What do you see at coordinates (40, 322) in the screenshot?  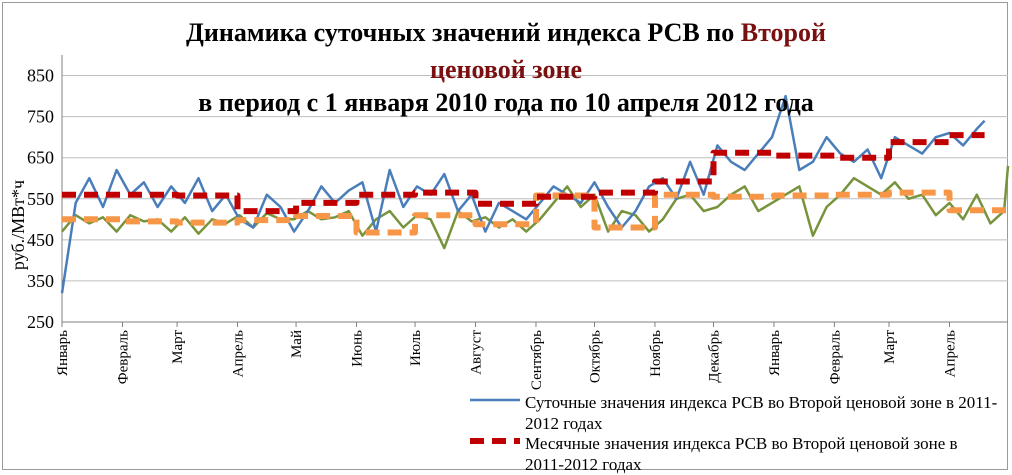 I see `y-tick-label: 250` at bounding box center [40, 322].